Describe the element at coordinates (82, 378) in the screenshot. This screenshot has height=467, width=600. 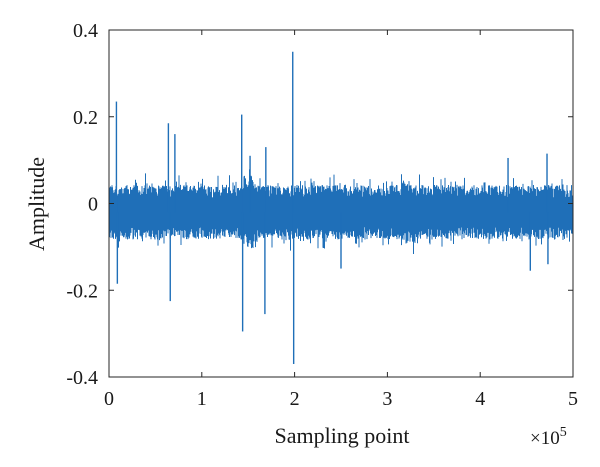
I see `y-tick-label-0: -0.4` at that location.